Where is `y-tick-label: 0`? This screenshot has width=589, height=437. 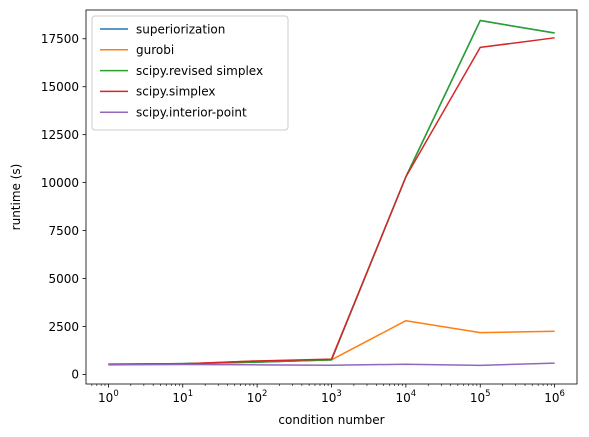 y-tick-label: 0 is located at coordinates (75, 375).